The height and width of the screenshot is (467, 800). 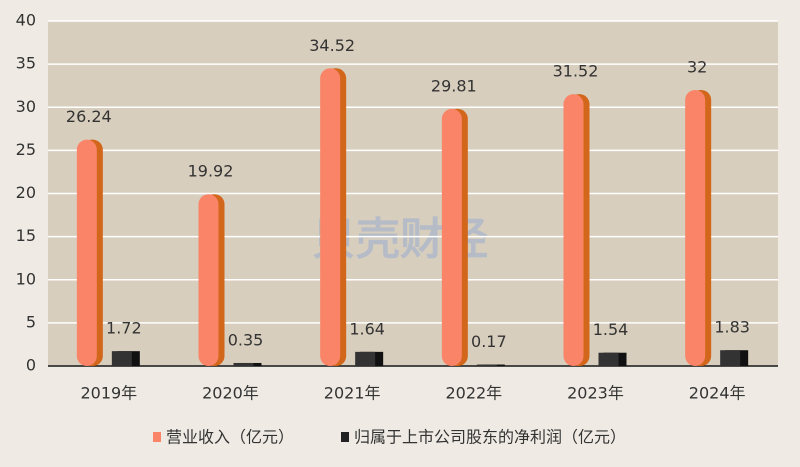 I want to click on y-tick-label: 10, so click(x=26, y=278).